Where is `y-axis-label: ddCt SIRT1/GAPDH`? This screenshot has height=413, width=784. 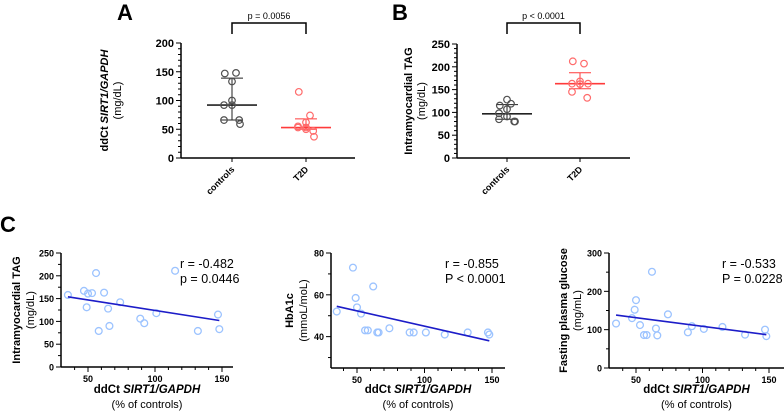
y-axis-label: ddCt SIRT1/GAPDH is located at coordinates (105, 100).